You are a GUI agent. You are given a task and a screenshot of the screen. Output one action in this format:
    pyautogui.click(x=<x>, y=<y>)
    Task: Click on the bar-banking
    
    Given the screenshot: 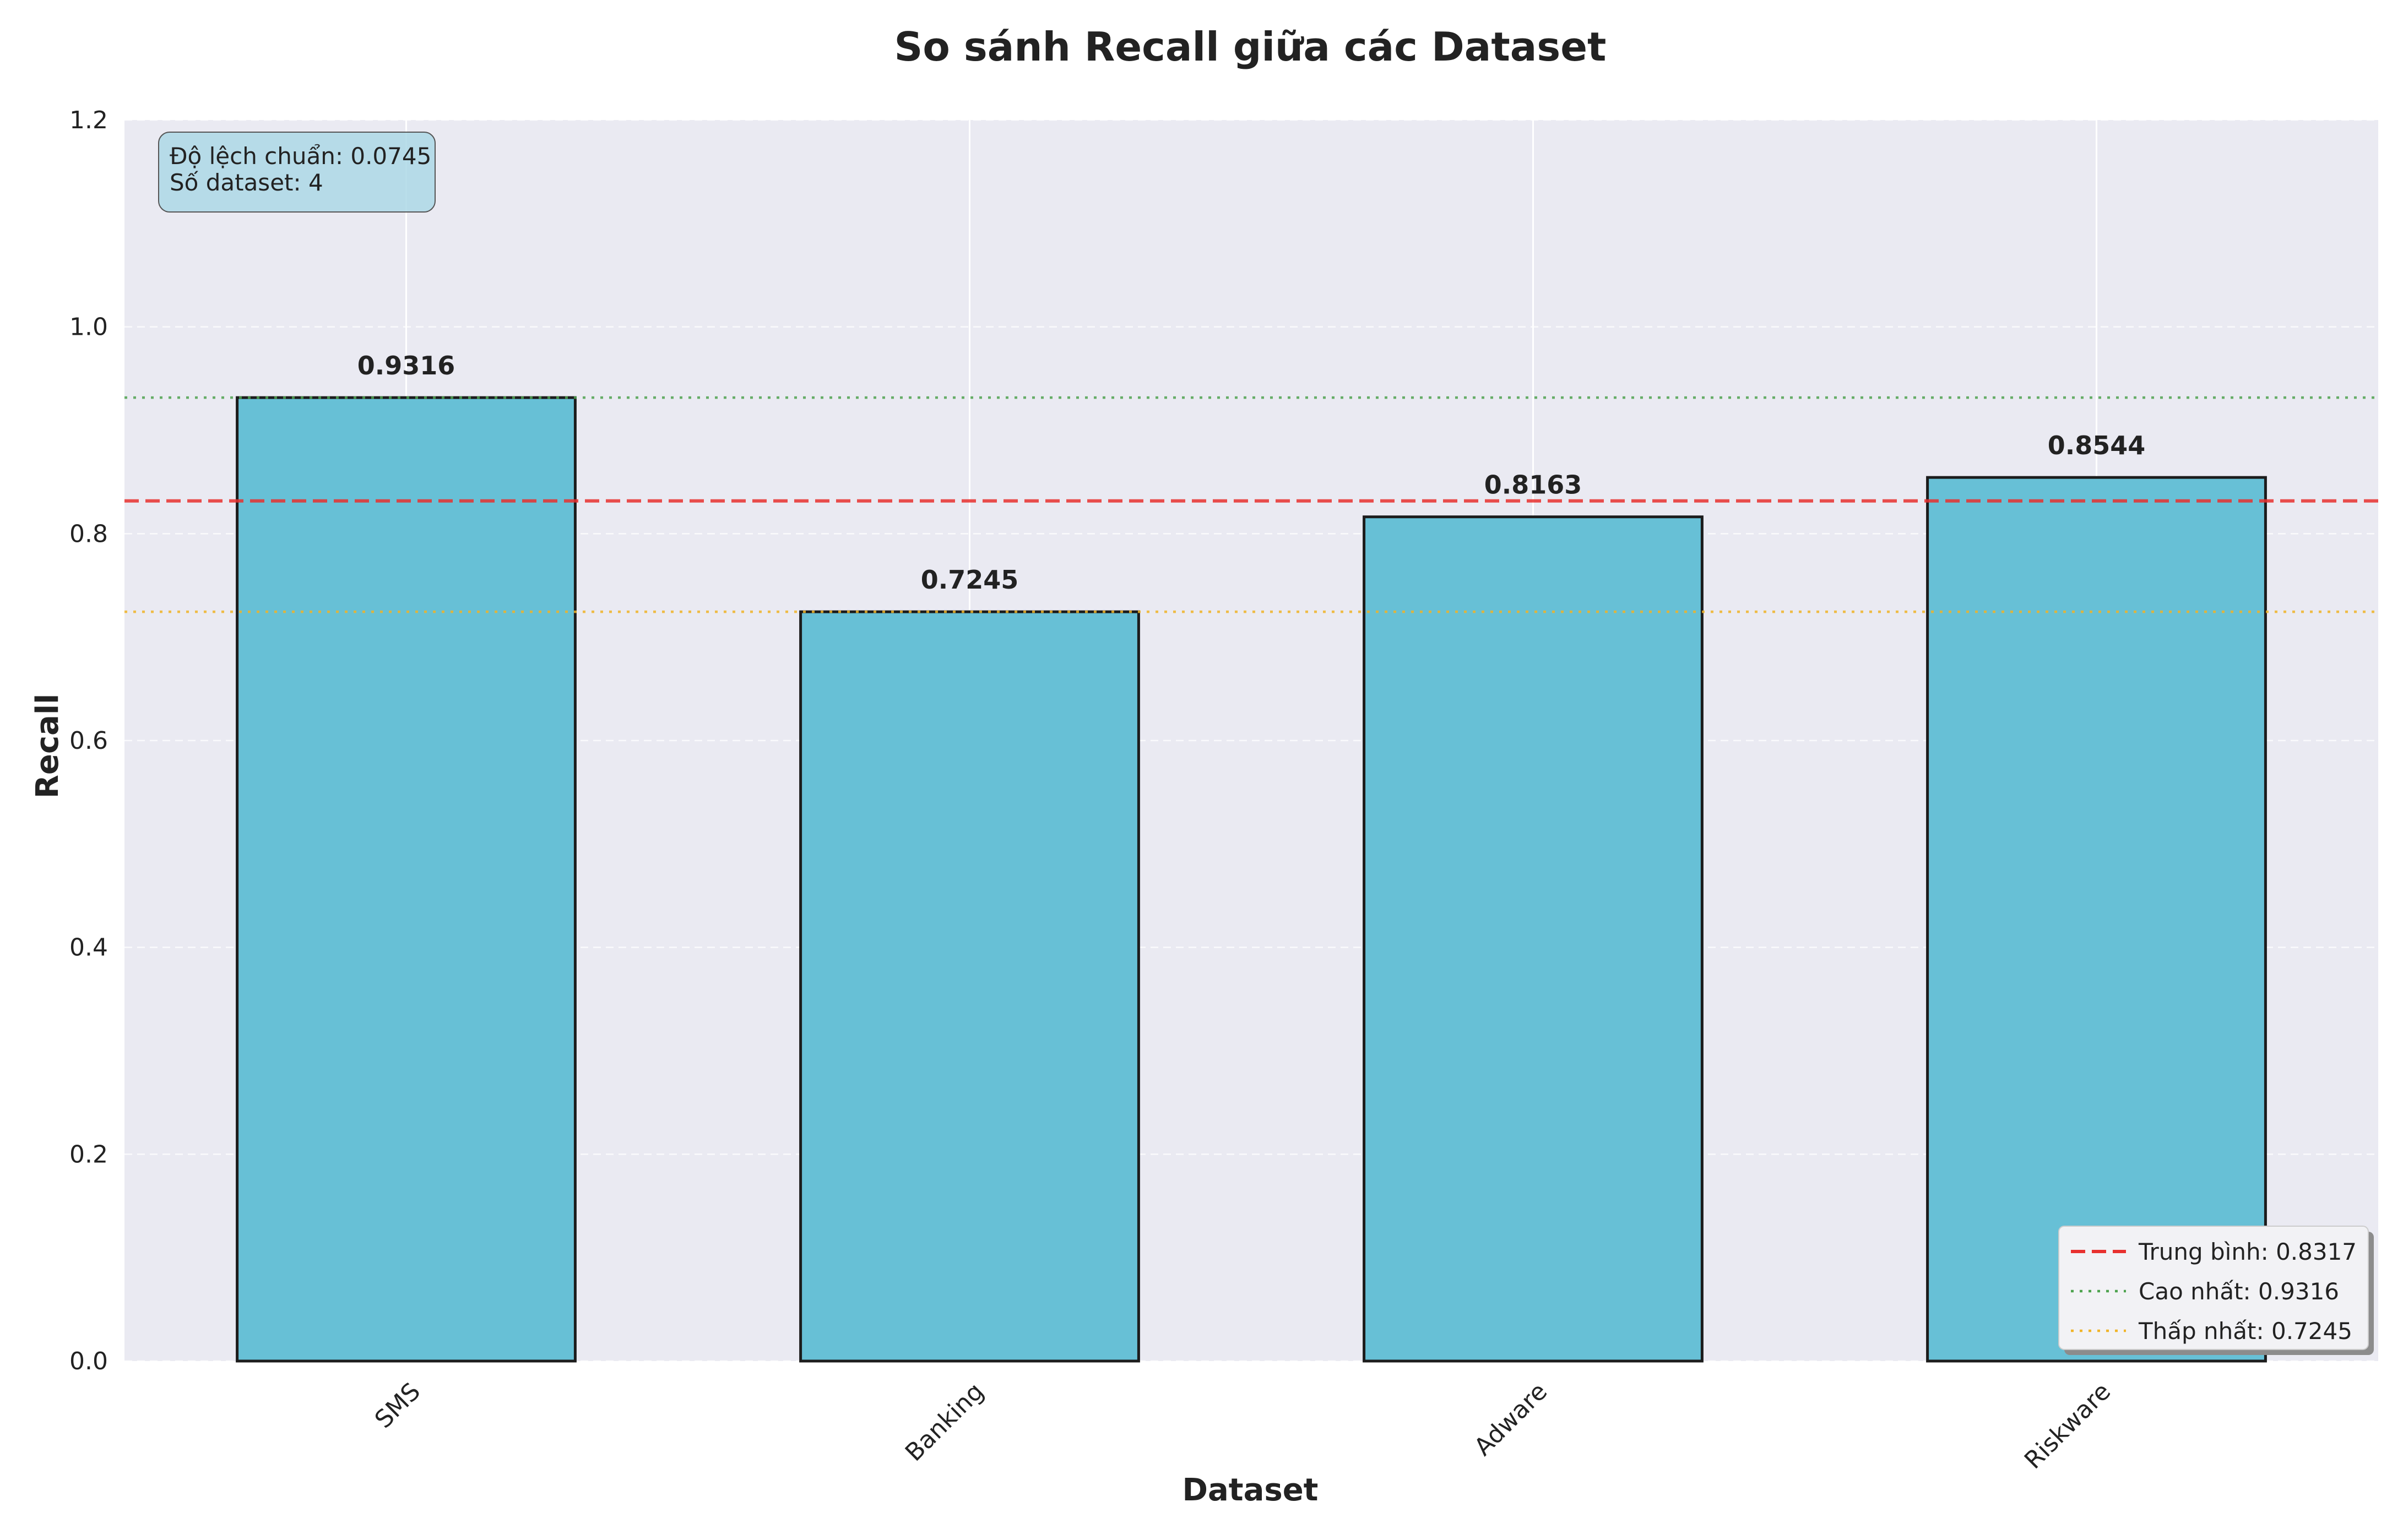 What is the action you would take?
    pyautogui.click(x=969, y=986)
    